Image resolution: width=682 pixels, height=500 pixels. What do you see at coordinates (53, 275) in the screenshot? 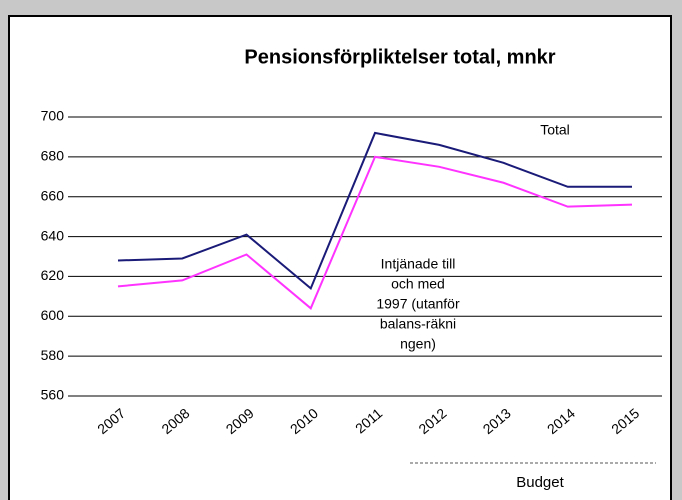
I see `y-tick-label: 620` at bounding box center [53, 275].